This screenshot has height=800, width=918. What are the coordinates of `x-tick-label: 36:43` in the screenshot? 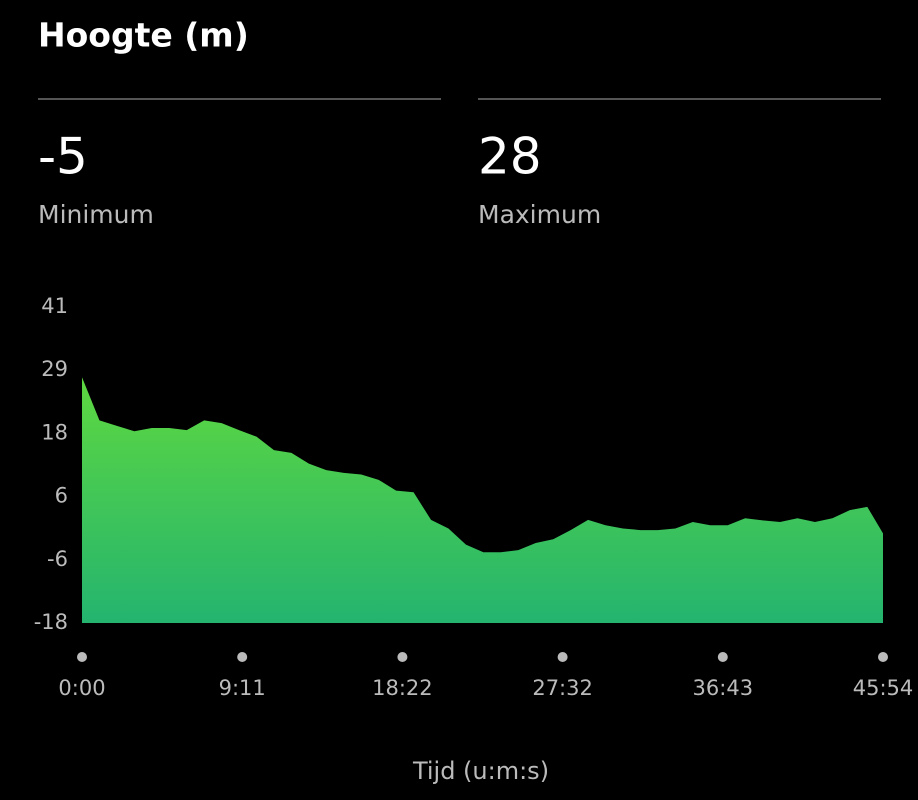 It's located at (723, 688).